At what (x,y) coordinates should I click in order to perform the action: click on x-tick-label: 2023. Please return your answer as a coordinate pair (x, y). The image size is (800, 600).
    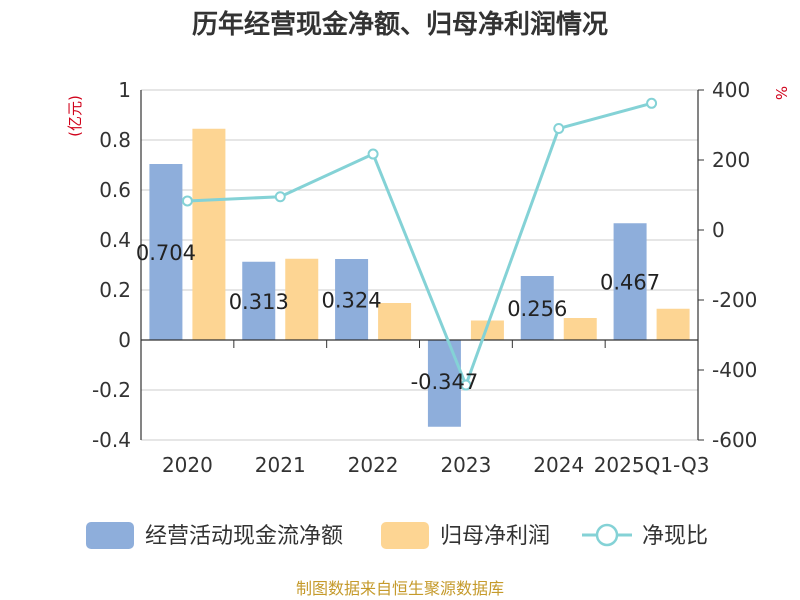
    Looking at the image, I should click on (465, 465).